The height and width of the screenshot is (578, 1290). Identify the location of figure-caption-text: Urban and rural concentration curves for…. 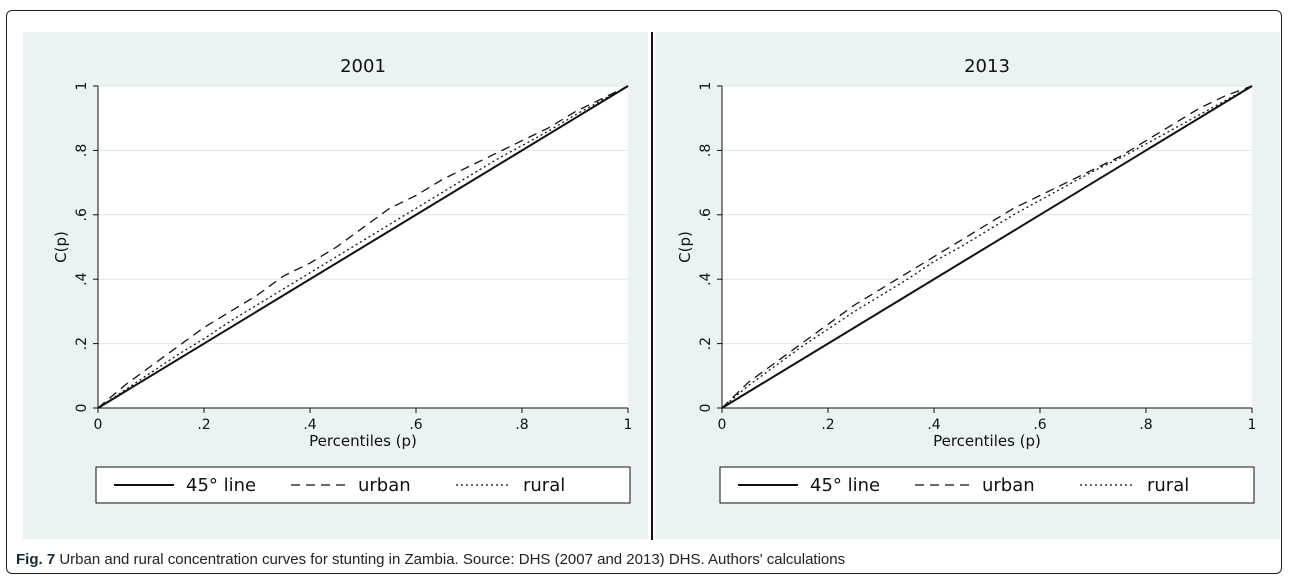
(450, 559).